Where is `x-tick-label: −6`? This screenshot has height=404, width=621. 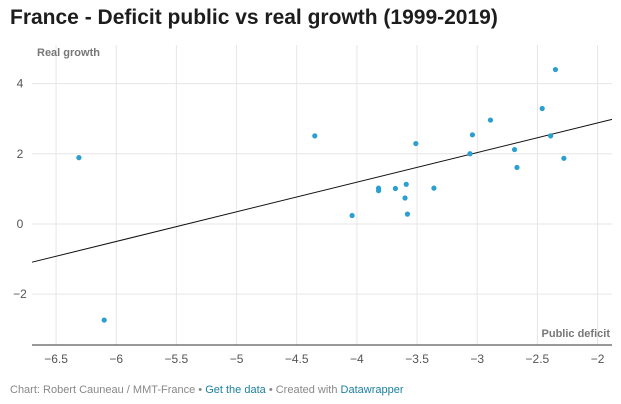
x-tick-label: −6 is located at coordinates (116, 359).